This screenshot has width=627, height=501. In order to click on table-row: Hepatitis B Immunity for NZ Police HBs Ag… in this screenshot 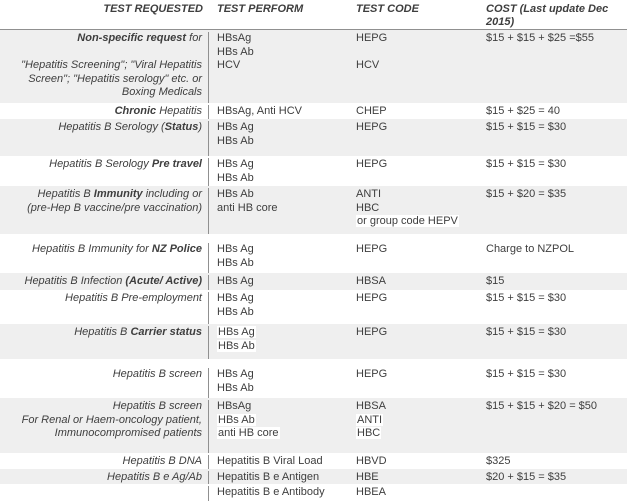, I will do `click(313, 253)`.